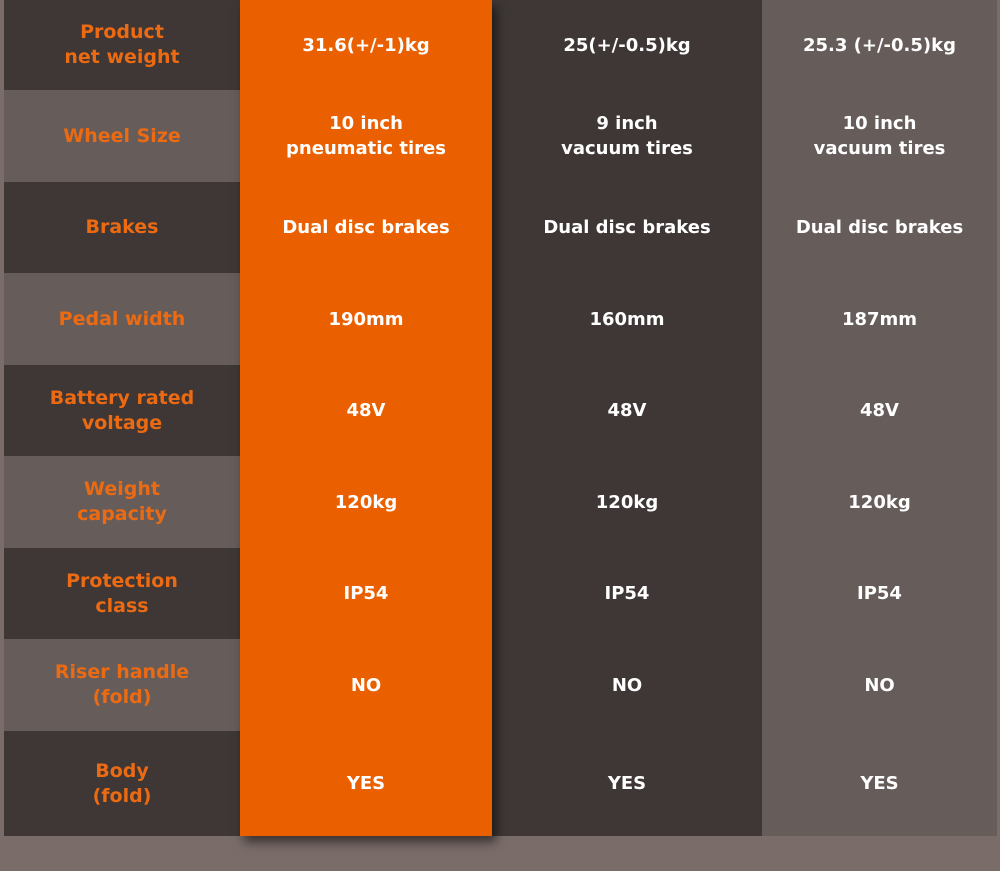 The width and height of the screenshot is (1000, 871). Describe the element at coordinates (627, 45) in the screenshot. I see `spec-value: 25(+/-0.5)kg` at that location.